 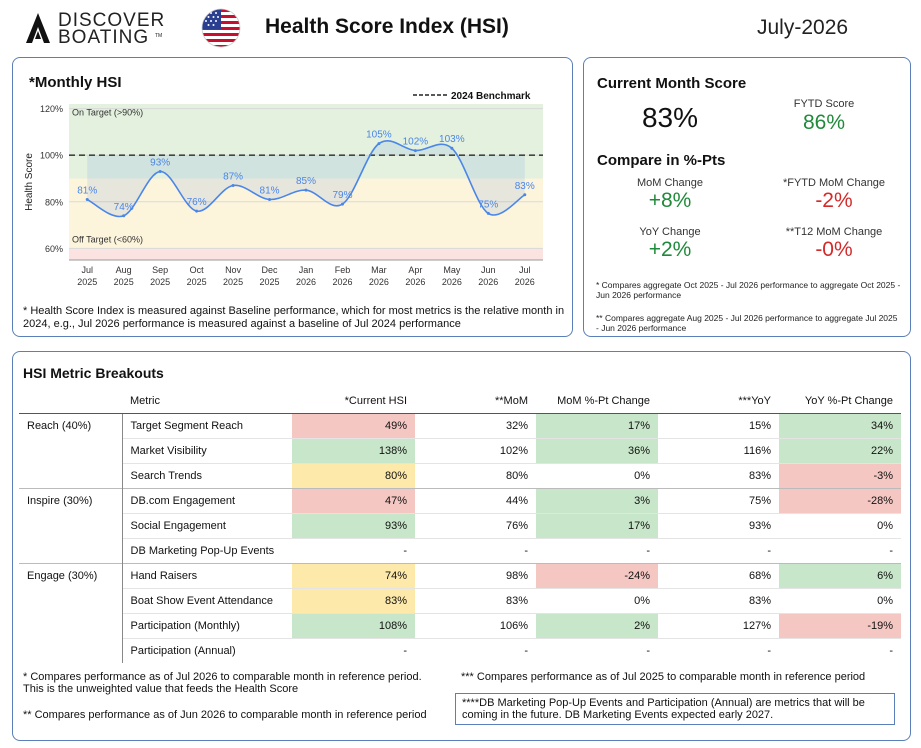 What do you see at coordinates (197, 270) in the screenshot?
I see `x-tick-month: Oct` at bounding box center [197, 270].